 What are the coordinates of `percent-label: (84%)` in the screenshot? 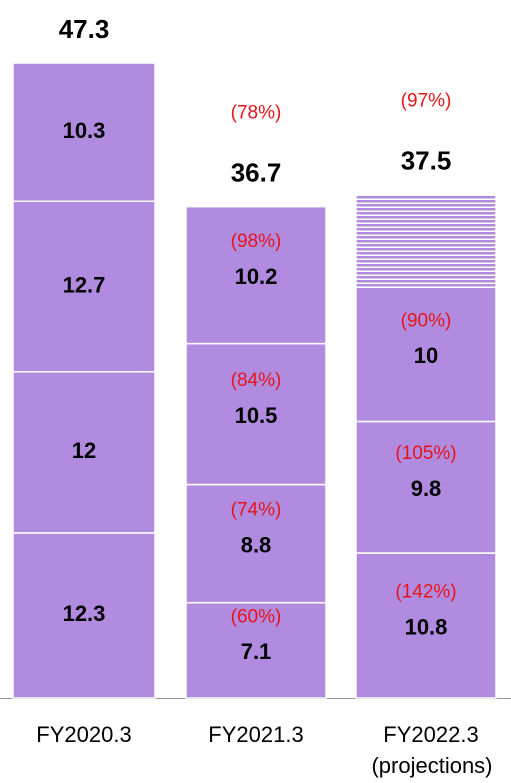 It's located at (256, 380).